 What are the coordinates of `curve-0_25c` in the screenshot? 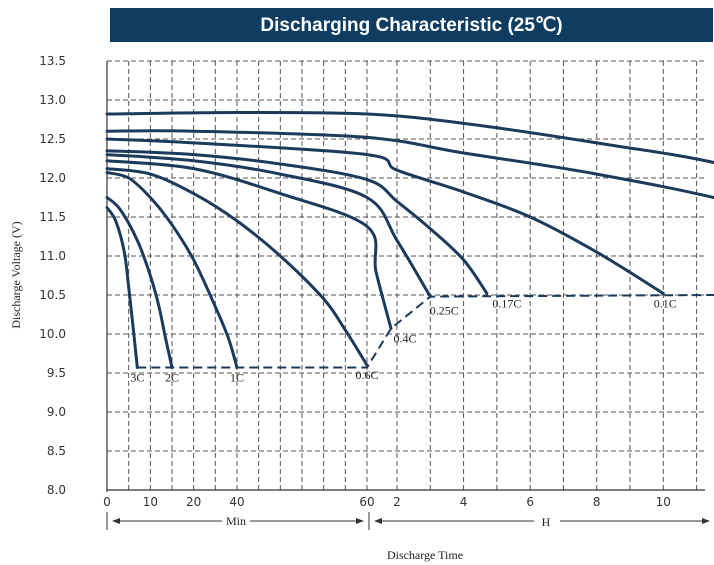 It's located at (268, 226).